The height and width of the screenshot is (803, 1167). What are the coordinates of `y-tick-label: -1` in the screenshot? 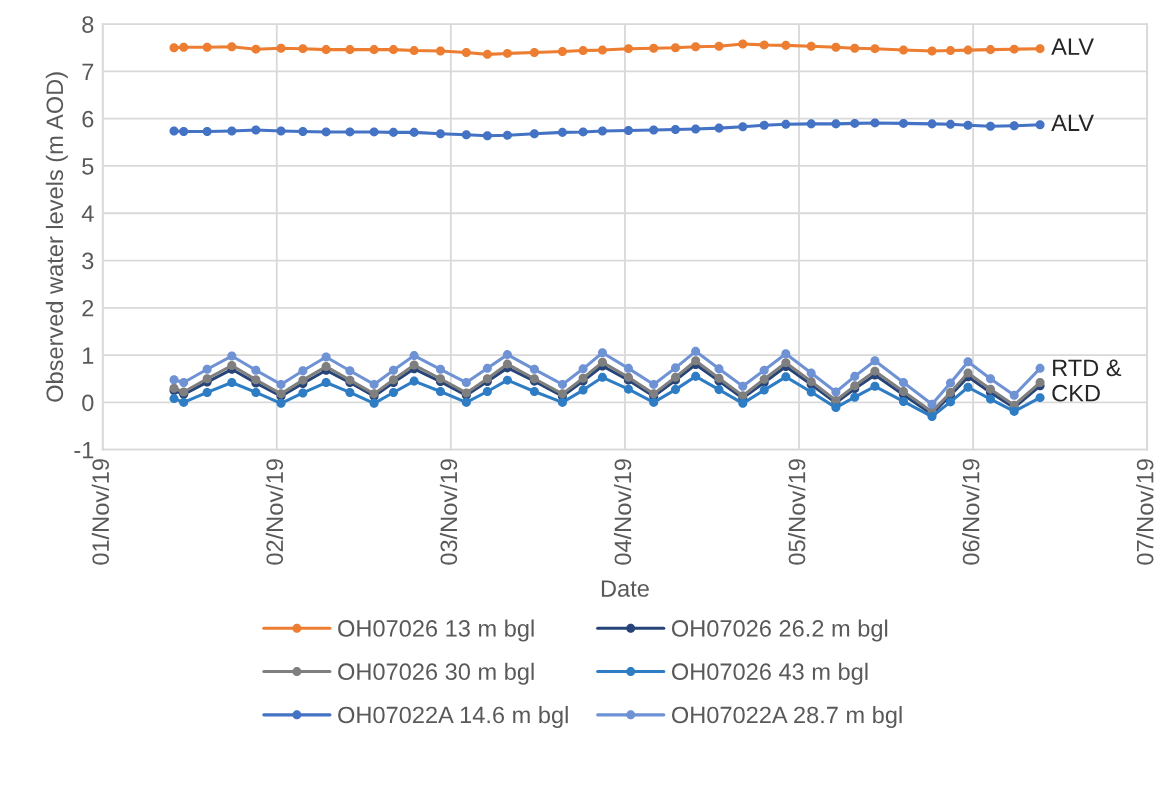 It's located at (84, 450).